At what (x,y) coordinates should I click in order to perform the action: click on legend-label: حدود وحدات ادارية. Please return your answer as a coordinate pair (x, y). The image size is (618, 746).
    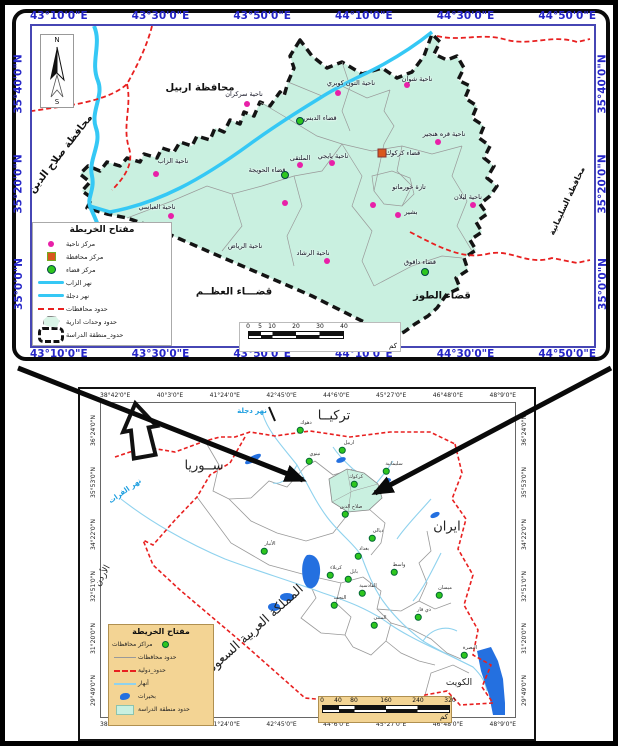
    Looking at the image, I should click on (92, 321).